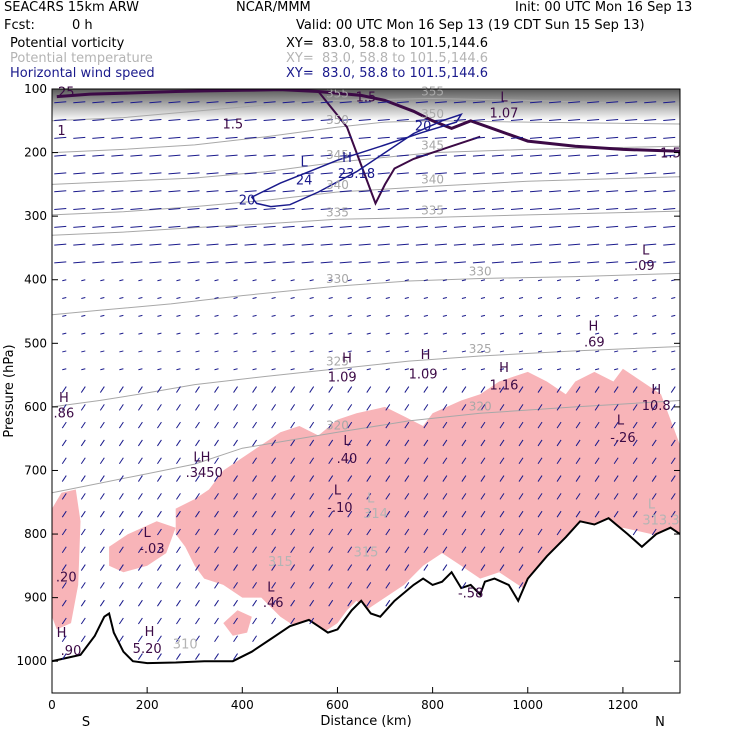 This screenshot has height=740, width=740. I want to click on isentrope-label2-335: 335, so click(432, 210).